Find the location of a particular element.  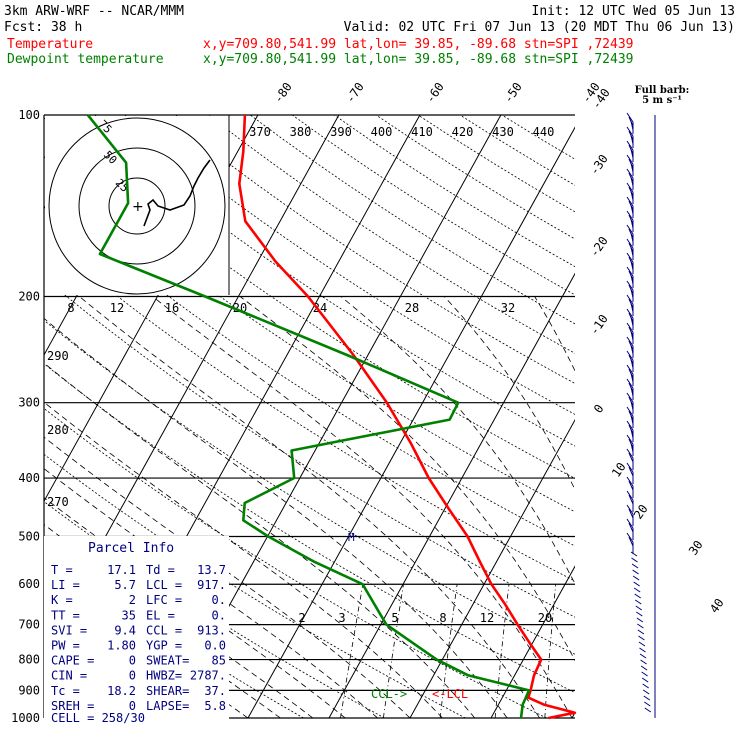

hodograph-center-mark: + is located at coordinates (138, 207).